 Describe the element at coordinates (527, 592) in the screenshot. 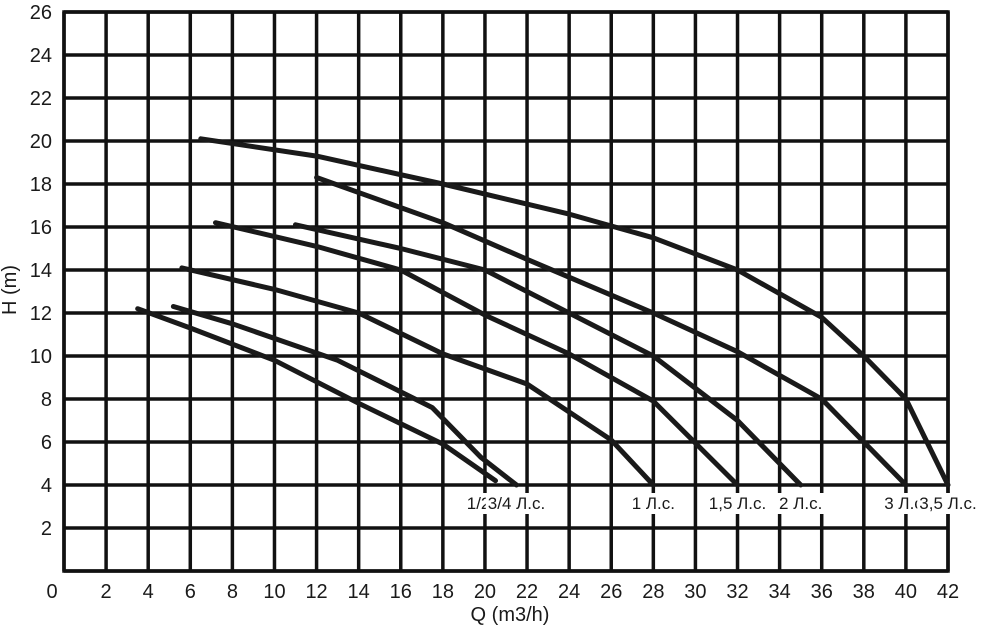

I see `x-tick-label-11: 22` at that location.